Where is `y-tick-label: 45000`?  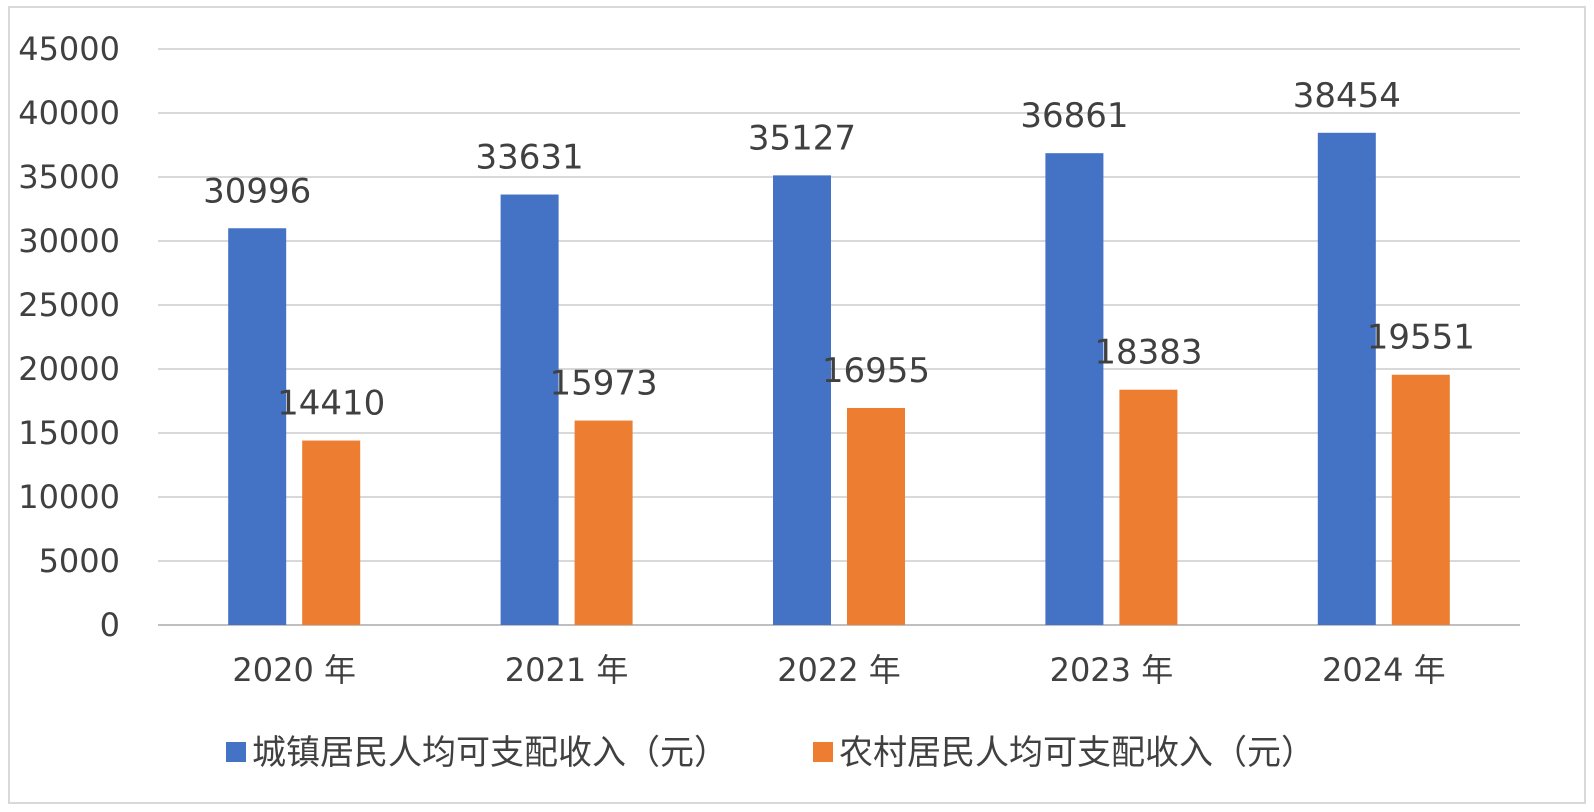
y-tick-label: 45000 is located at coordinates (69, 49).